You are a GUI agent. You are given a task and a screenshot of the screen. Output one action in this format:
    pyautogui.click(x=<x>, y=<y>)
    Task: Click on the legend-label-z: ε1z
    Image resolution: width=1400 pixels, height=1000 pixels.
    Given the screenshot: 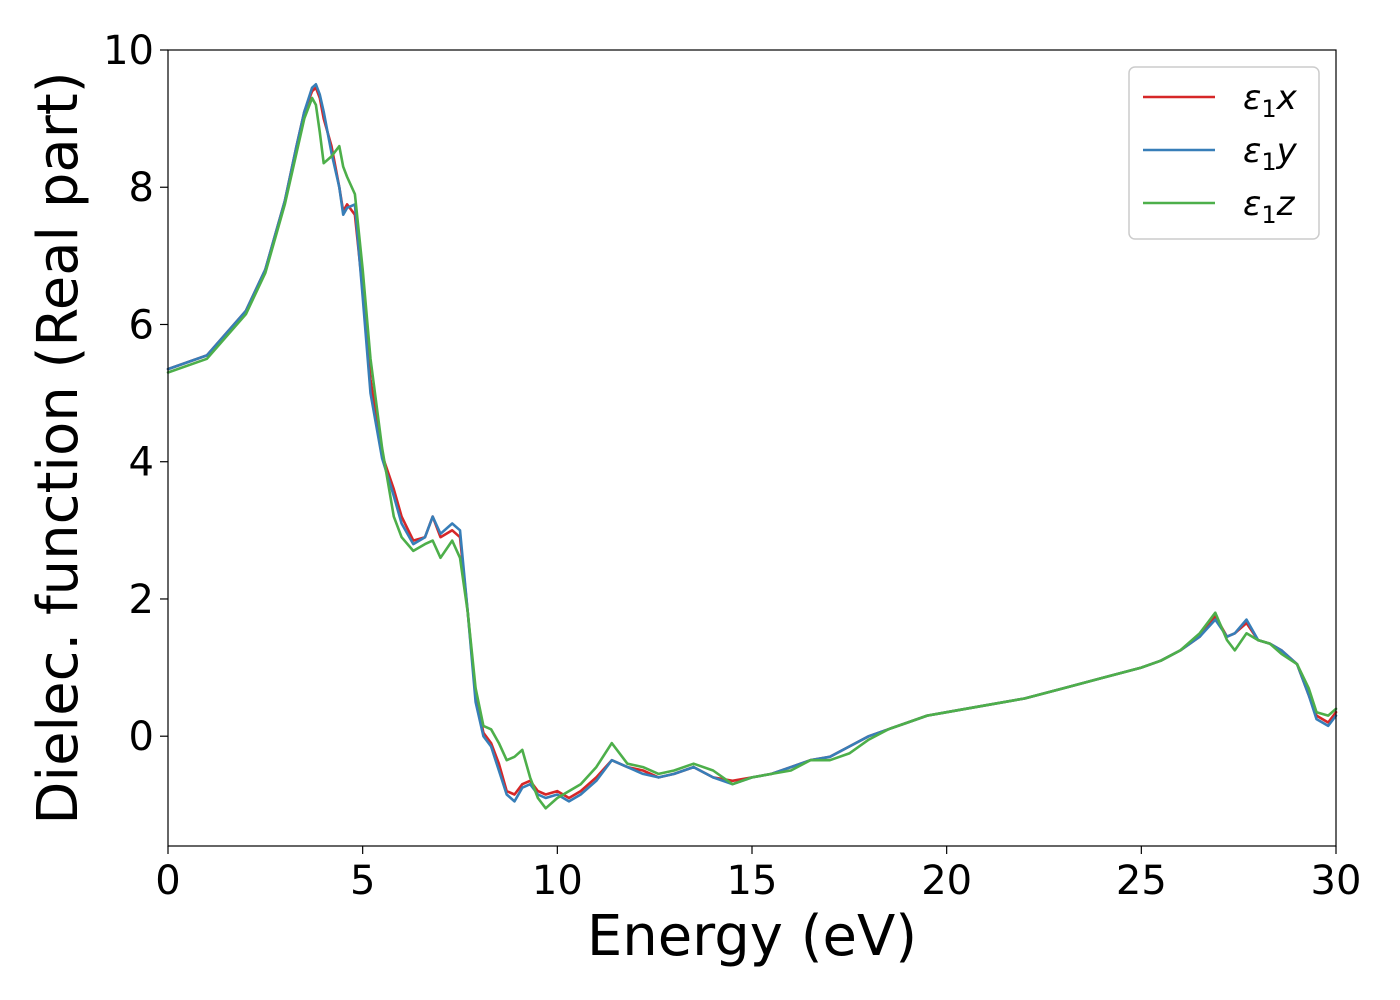 What is the action you would take?
    pyautogui.click(x=1269, y=206)
    